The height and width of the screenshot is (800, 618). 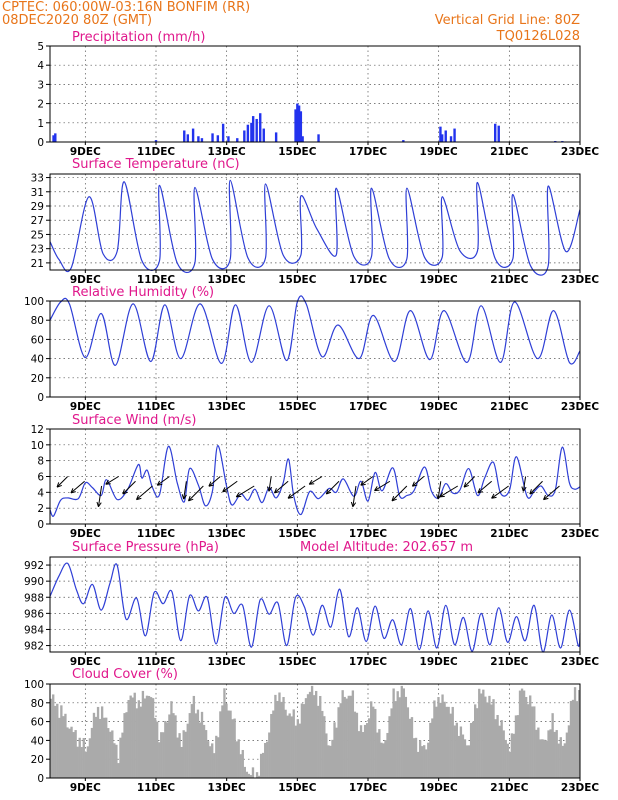 What do you see at coordinates (368, 152) in the screenshot?
I see `x-tick-label: 17DEC` at bounding box center [368, 152].